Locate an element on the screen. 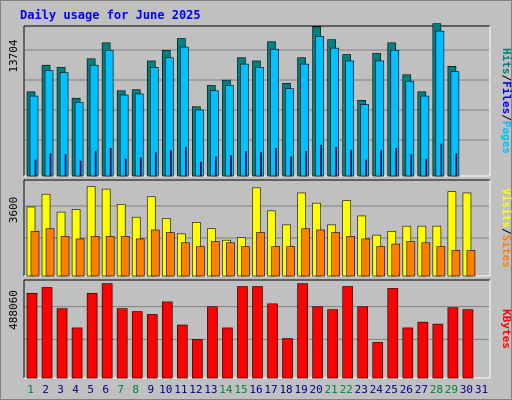  x-tick-label-day-5: 5 is located at coordinates (90, 389).